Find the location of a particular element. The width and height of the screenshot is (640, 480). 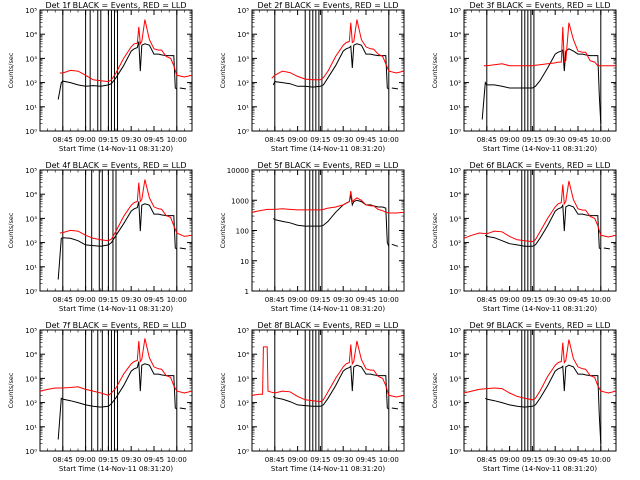

y-tick-label: 10 is located at coordinates (244, 262).